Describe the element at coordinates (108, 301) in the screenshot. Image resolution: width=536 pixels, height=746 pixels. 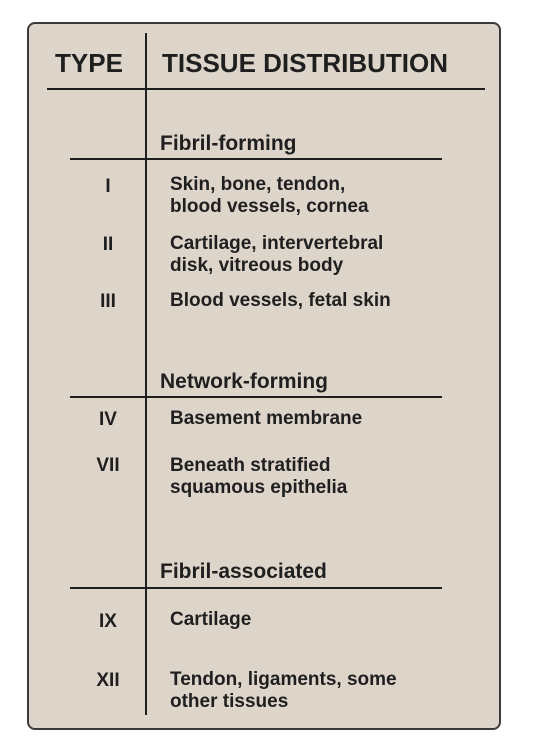
I see `row-type: III` at that location.